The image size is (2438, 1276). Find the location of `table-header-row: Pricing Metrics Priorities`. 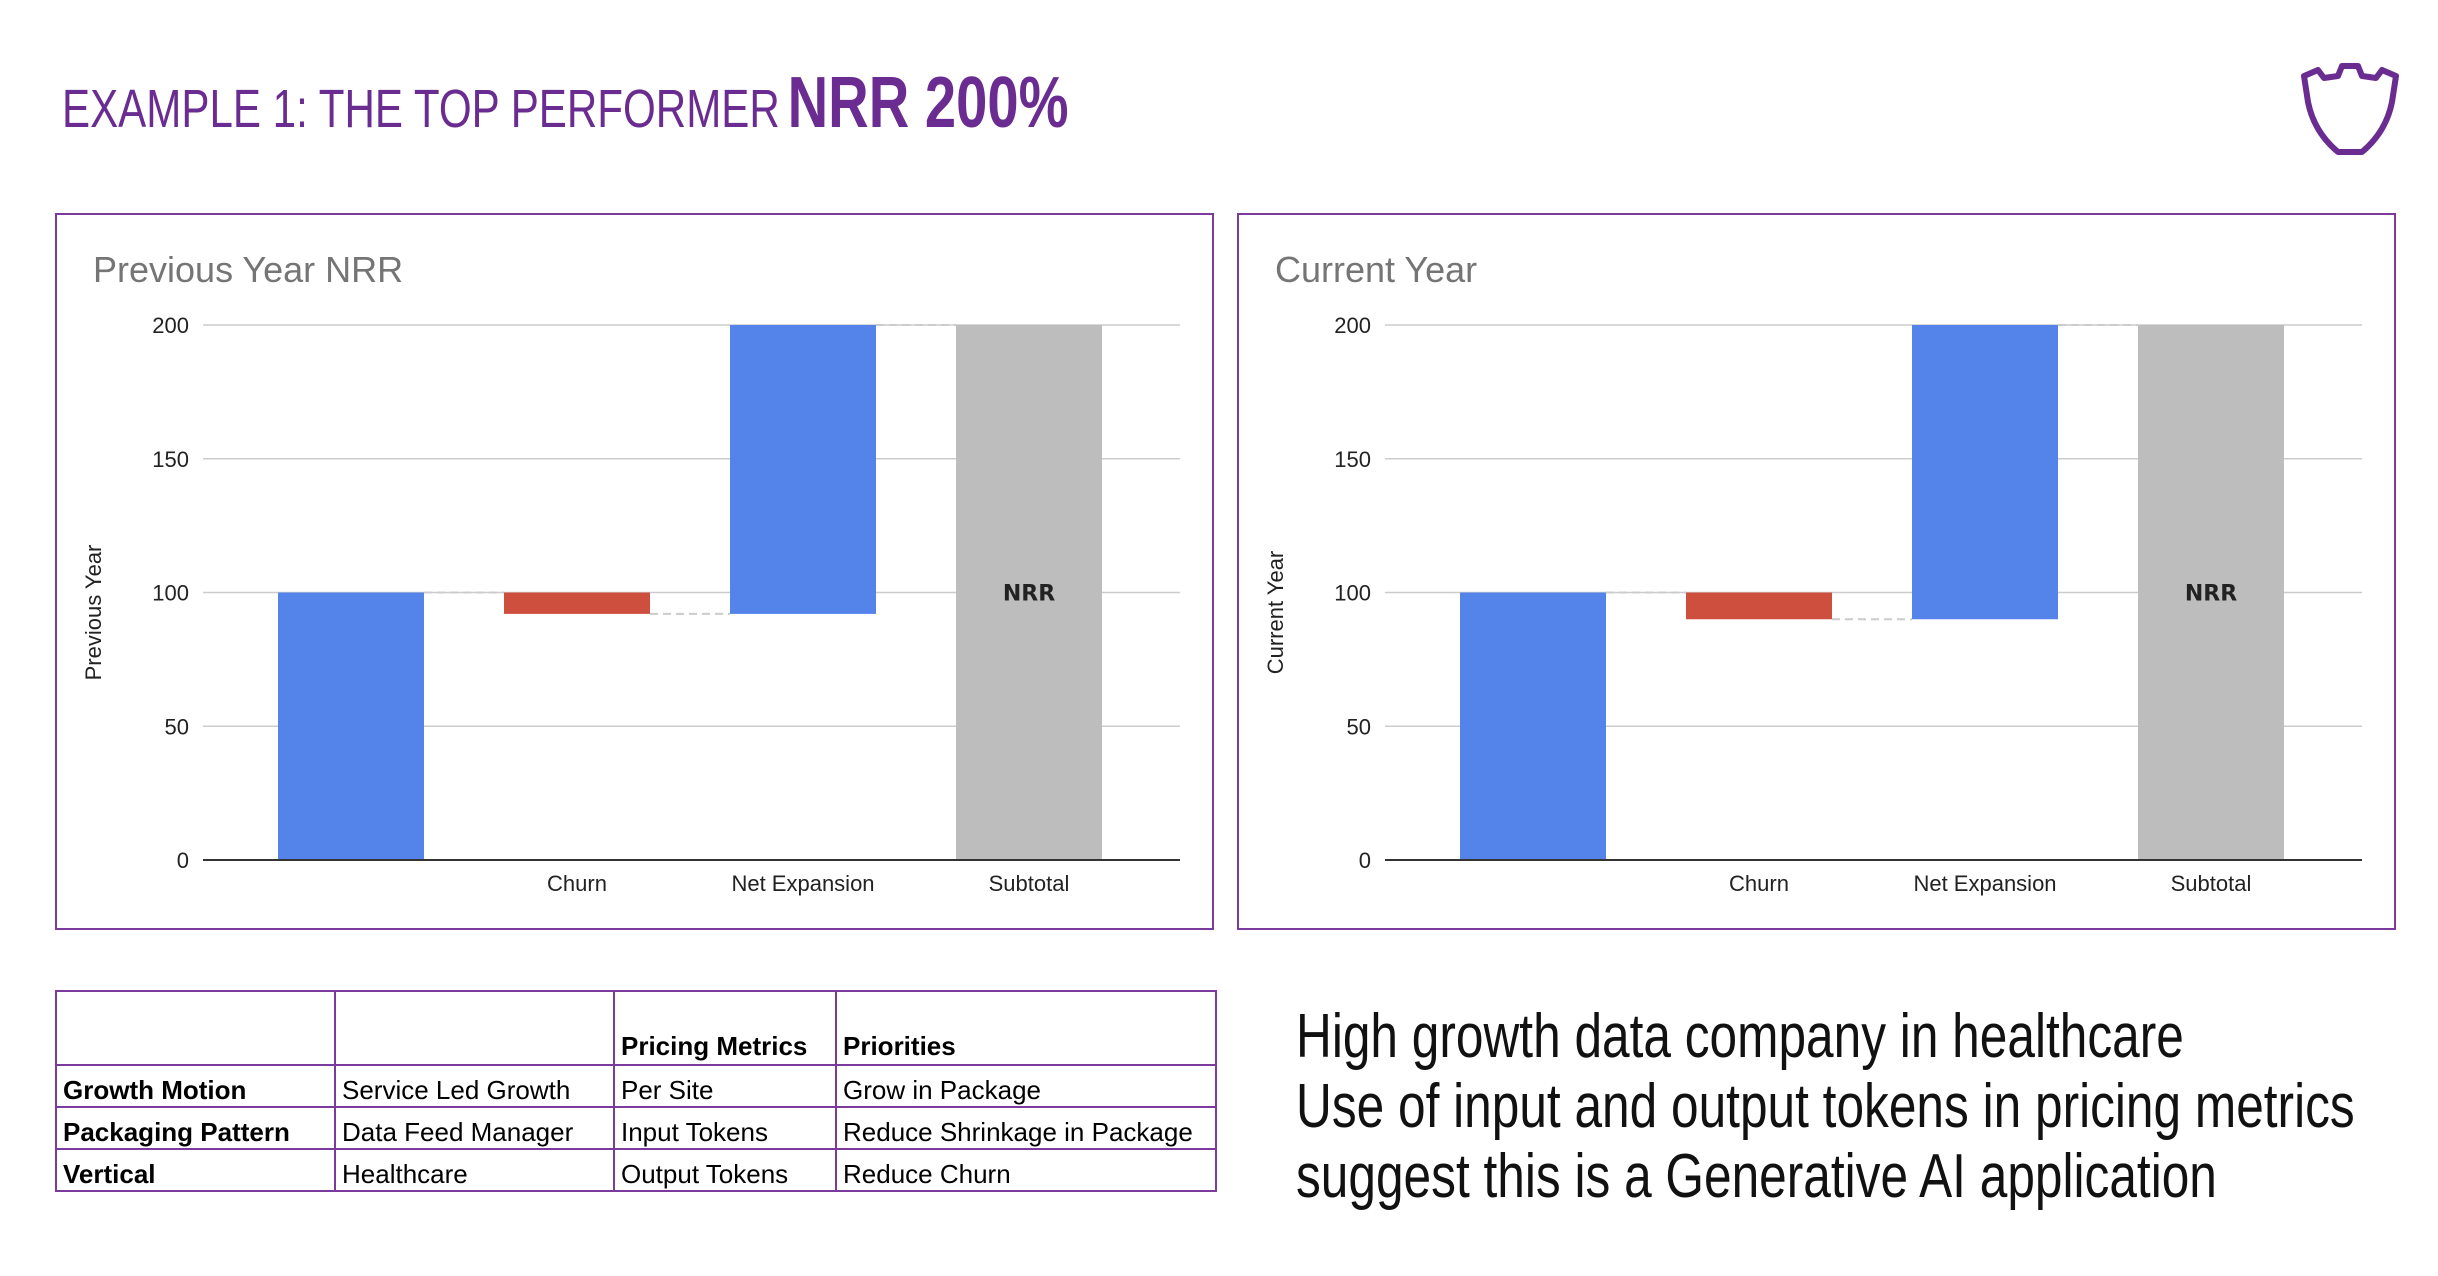

table-header-row: Pricing Metrics Priorities is located at coordinates (636, 1028).